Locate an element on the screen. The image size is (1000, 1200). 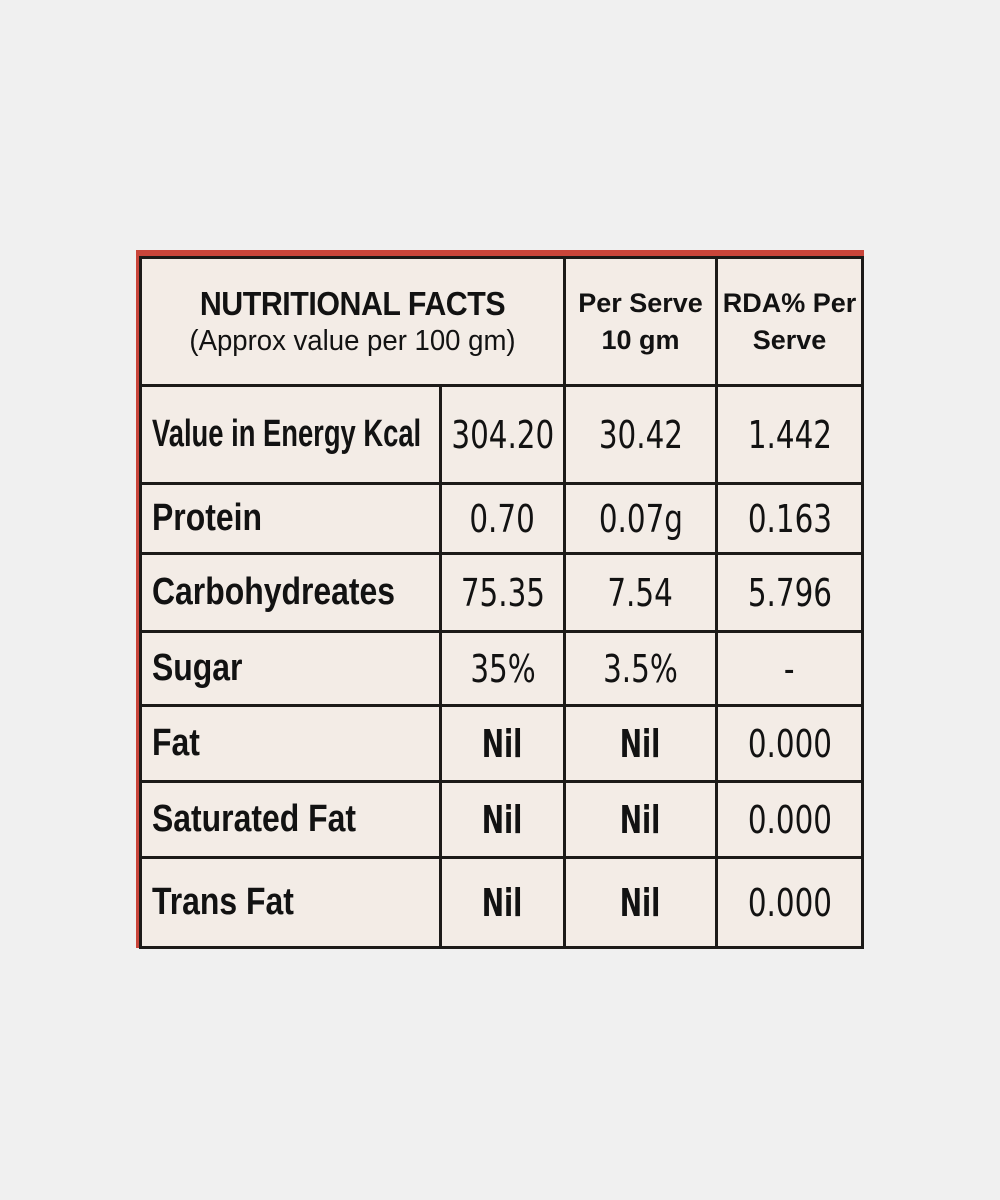
table-row: Value in Energy Kcal 304.20 30.42 1.442 is located at coordinates (501, 434).